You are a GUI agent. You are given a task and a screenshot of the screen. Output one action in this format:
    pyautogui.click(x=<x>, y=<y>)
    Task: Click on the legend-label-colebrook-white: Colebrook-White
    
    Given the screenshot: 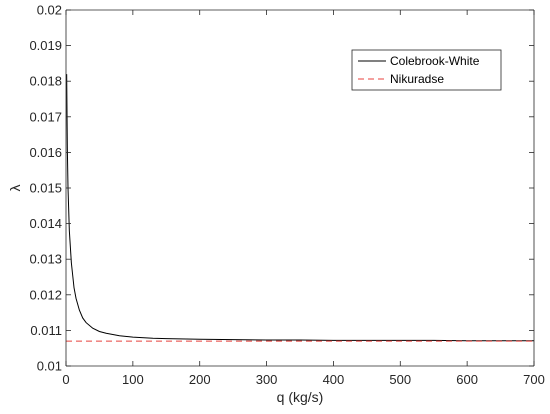 What is the action you would take?
    pyautogui.click(x=435, y=61)
    